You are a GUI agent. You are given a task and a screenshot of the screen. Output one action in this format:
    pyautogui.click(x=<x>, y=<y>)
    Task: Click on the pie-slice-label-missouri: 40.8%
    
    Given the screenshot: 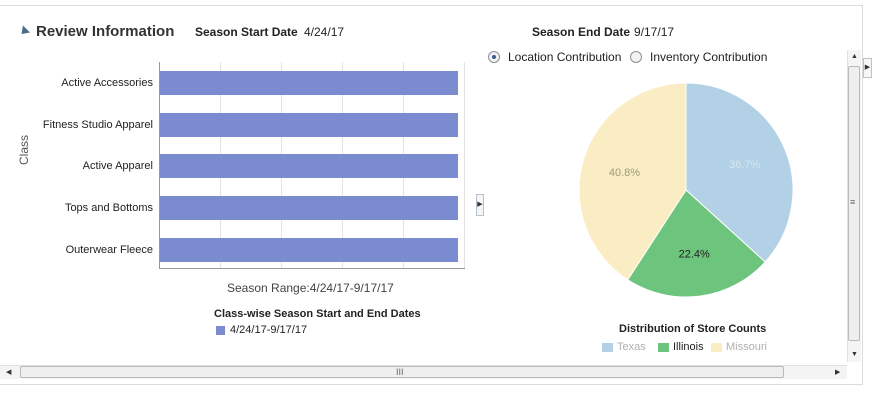 What is the action you would take?
    pyautogui.click(x=624, y=173)
    